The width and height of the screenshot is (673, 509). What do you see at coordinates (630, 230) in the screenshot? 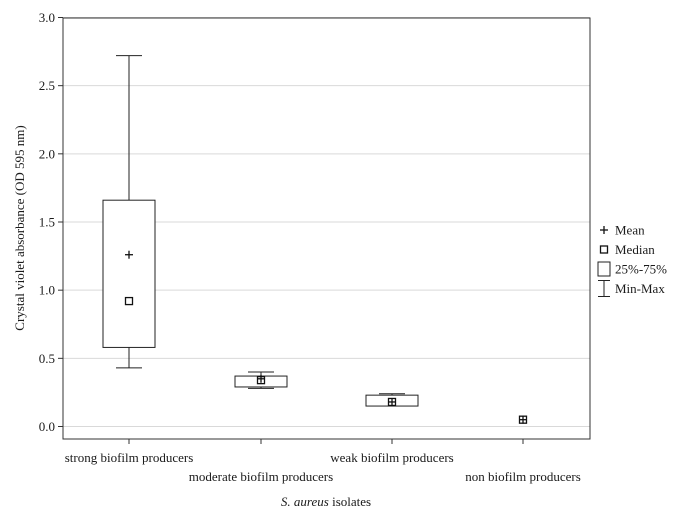
I see `legend-label: Mean` at bounding box center [630, 230].